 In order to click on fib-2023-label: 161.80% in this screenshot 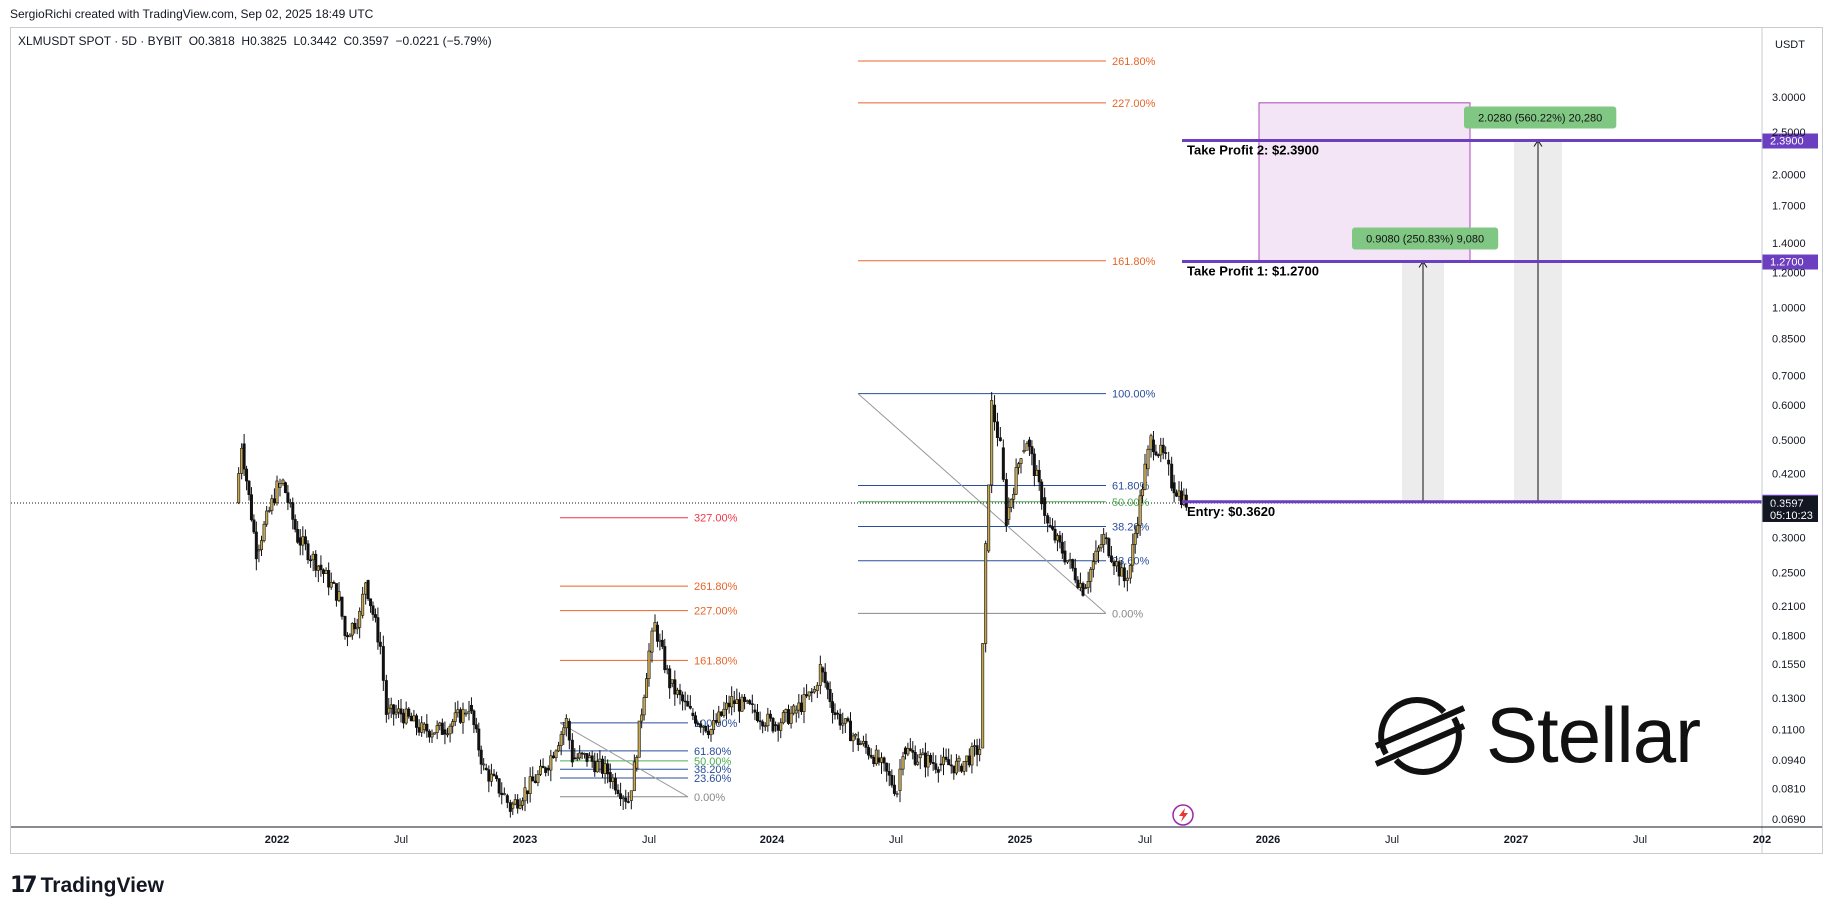, I will do `click(716, 661)`.